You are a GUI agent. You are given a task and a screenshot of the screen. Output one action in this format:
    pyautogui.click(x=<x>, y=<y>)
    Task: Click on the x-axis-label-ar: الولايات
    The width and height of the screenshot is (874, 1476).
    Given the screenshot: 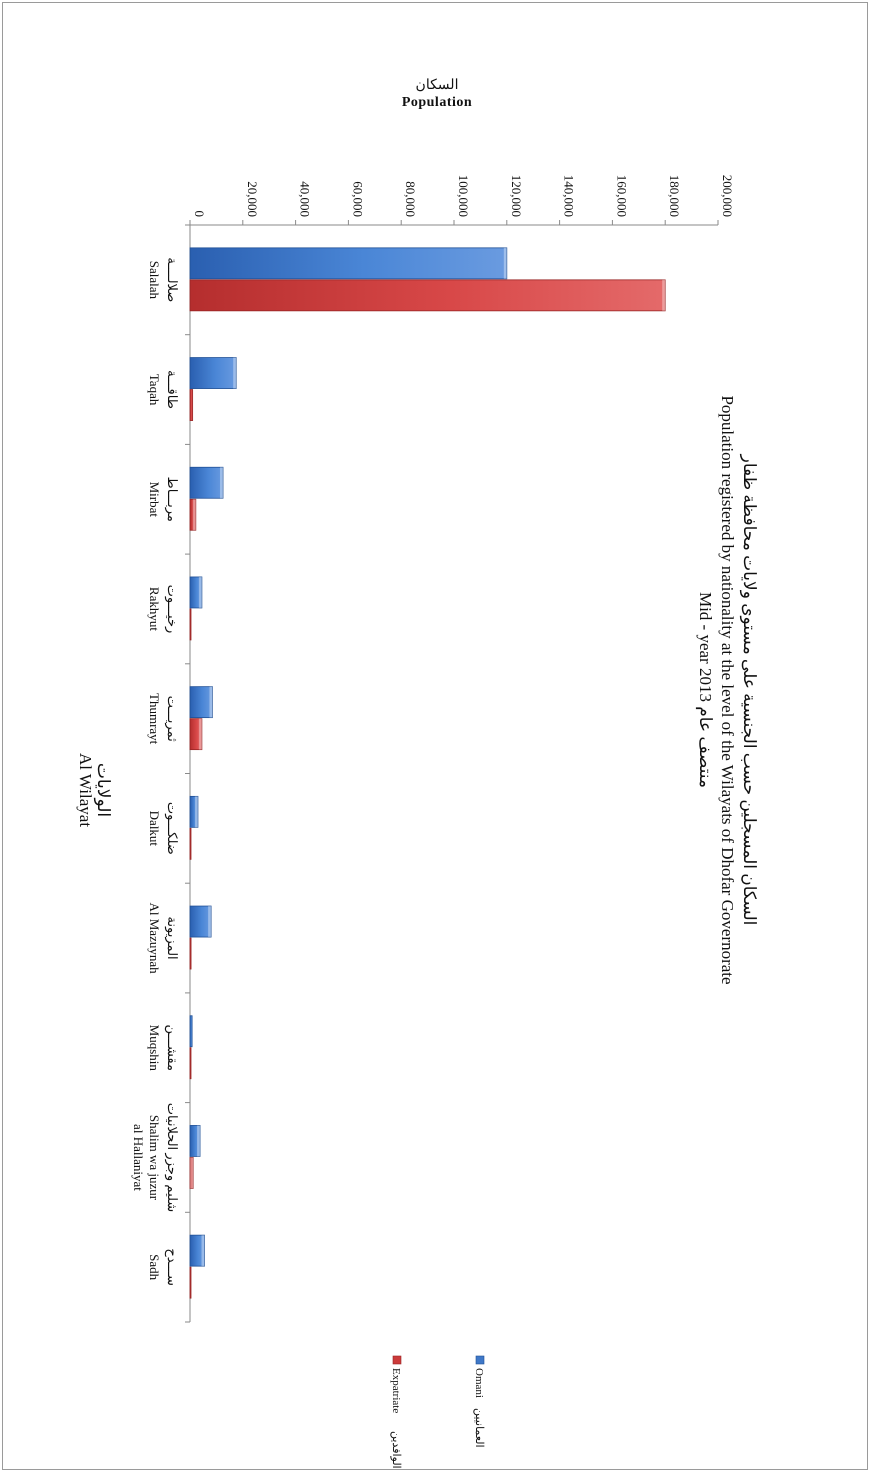 What is the action you would take?
    pyautogui.click(x=103, y=790)
    